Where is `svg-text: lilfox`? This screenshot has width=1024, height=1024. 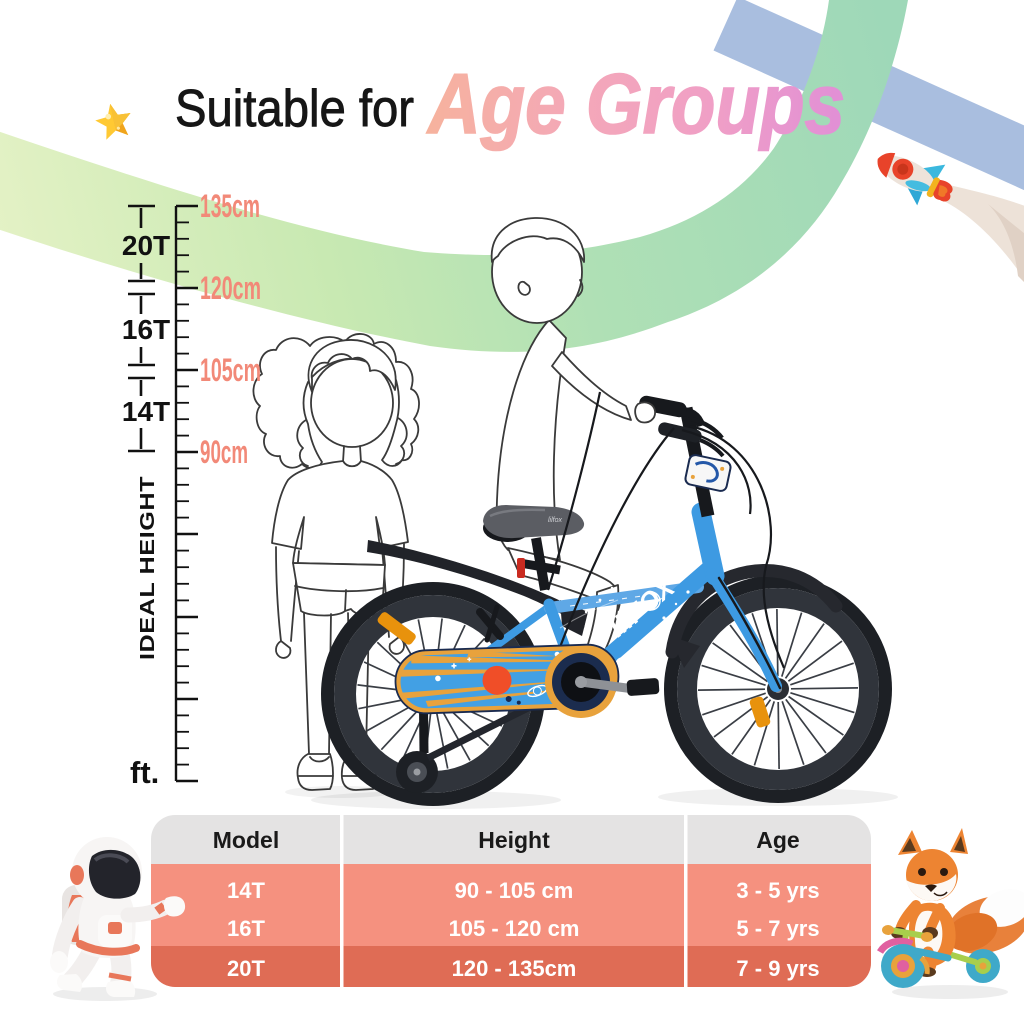 svg-text: lilfox is located at coordinates (555, 520).